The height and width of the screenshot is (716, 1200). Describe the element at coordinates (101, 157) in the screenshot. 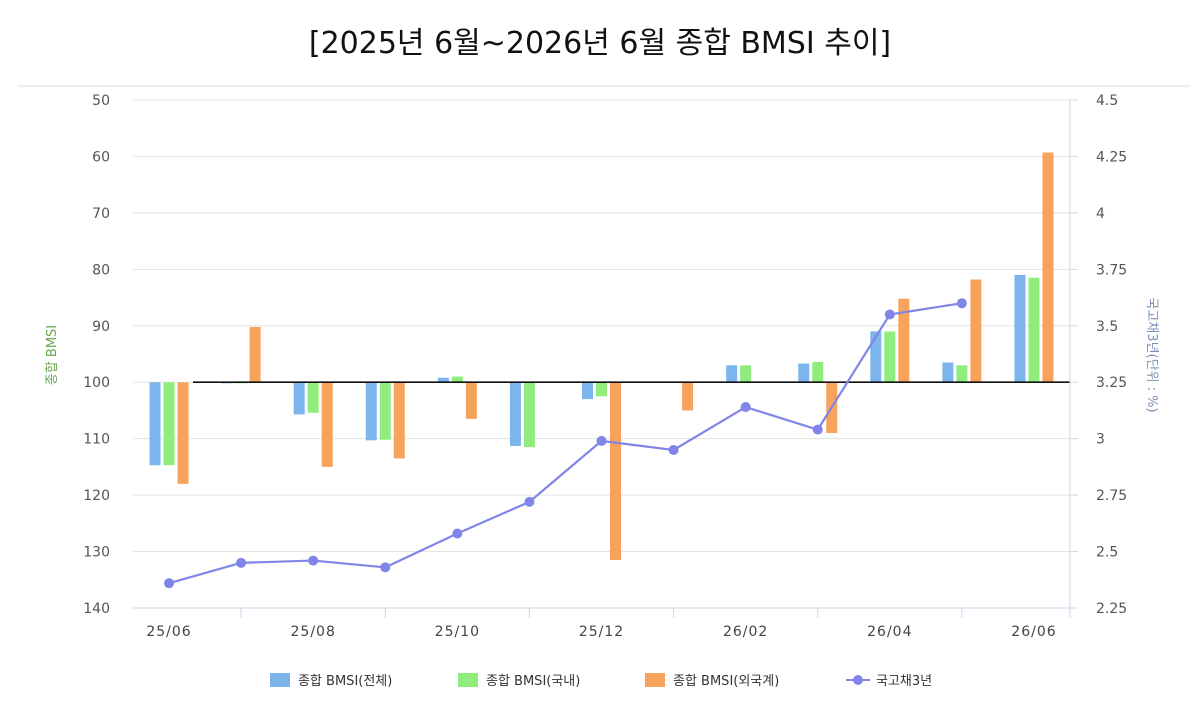

I see `left-tick-label: 60` at that location.